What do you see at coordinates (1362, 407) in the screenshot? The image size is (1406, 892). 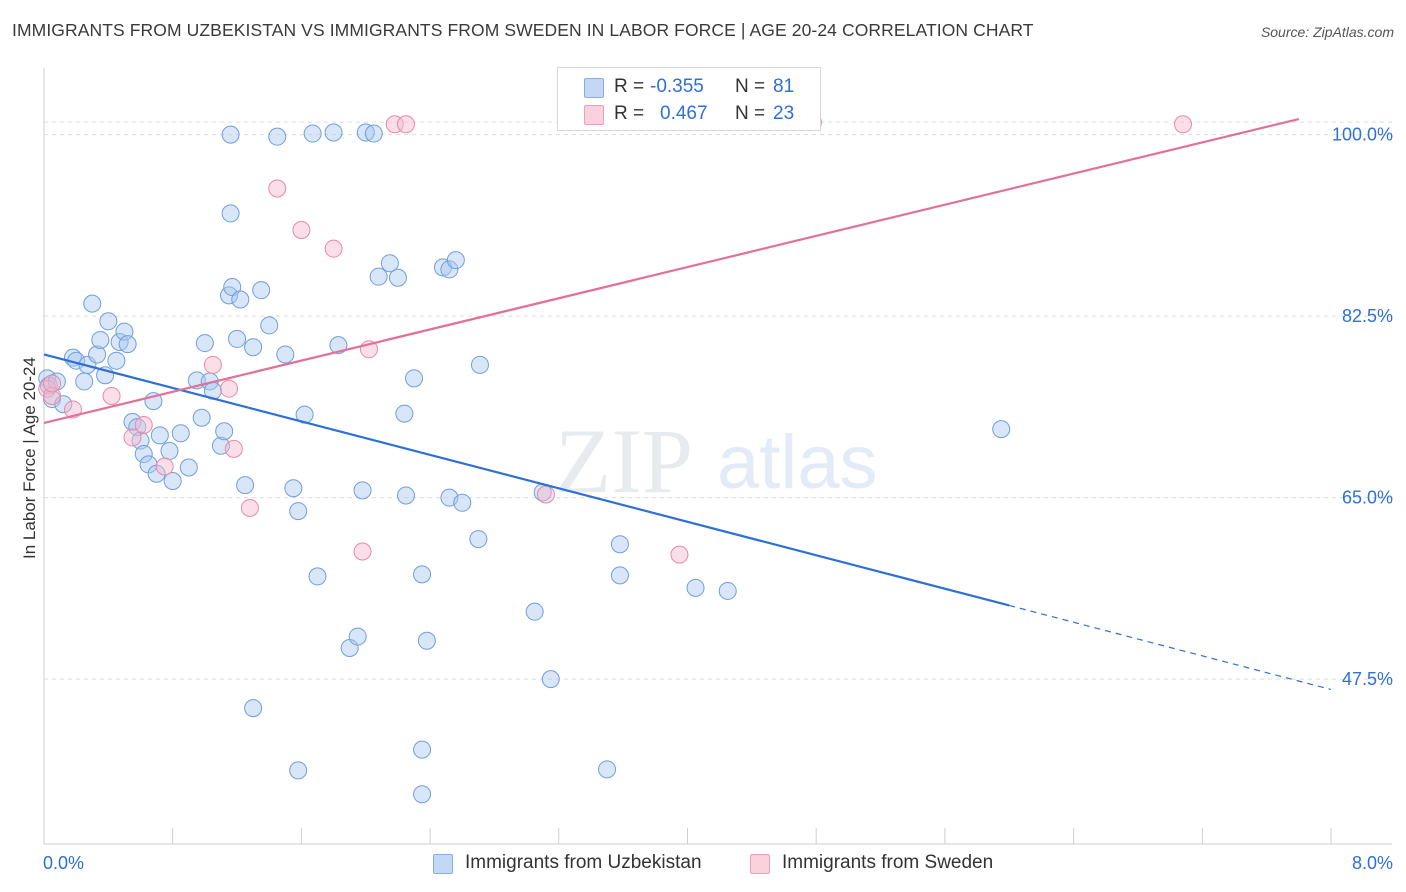 I see `y-tick-labels: 47.5% 65.0% 82.5% 100.0%` at bounding box center [1362, 407].